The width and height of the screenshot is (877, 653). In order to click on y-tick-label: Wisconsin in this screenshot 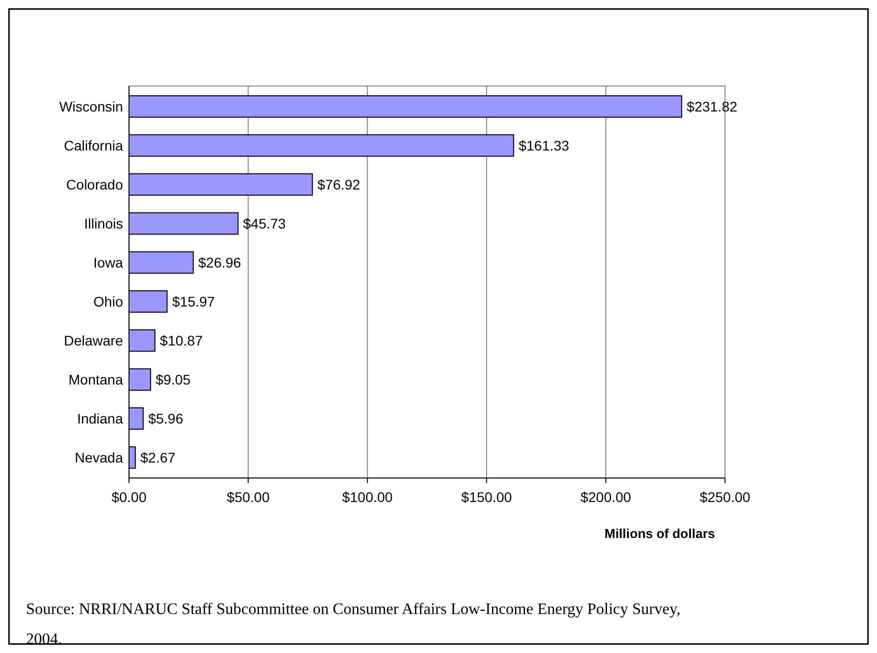, I will do `click(91, 106)`.